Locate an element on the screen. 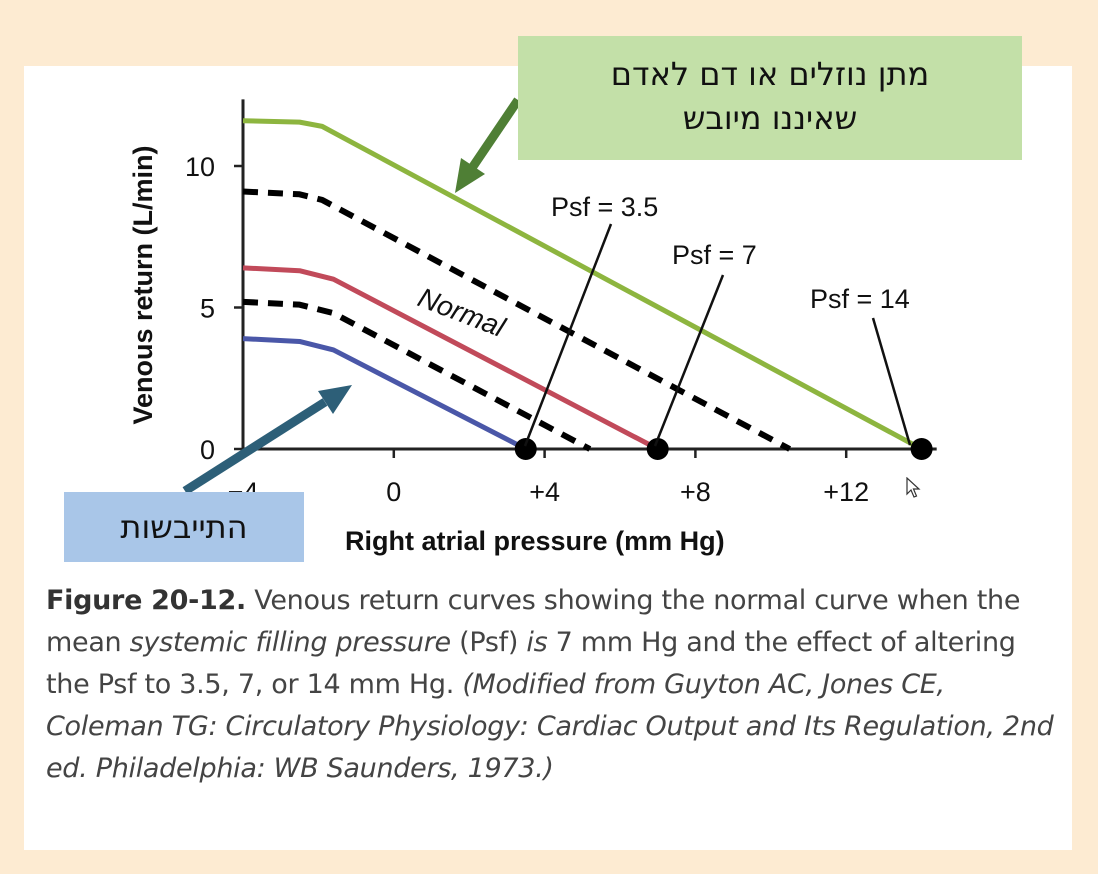 This screenshot has width=1098, height=874. note-green-line1: מתן נוזלים או דם לאדם is located at coordinates (770, 74).